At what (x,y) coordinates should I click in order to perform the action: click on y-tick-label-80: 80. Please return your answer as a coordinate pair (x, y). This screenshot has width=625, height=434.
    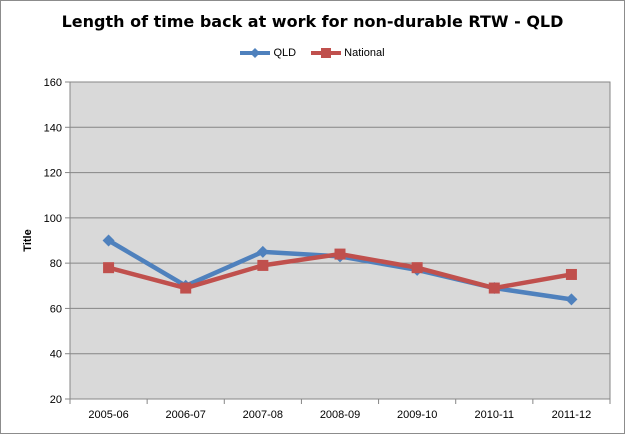
    Looking at the image, I should click on (56, 264).